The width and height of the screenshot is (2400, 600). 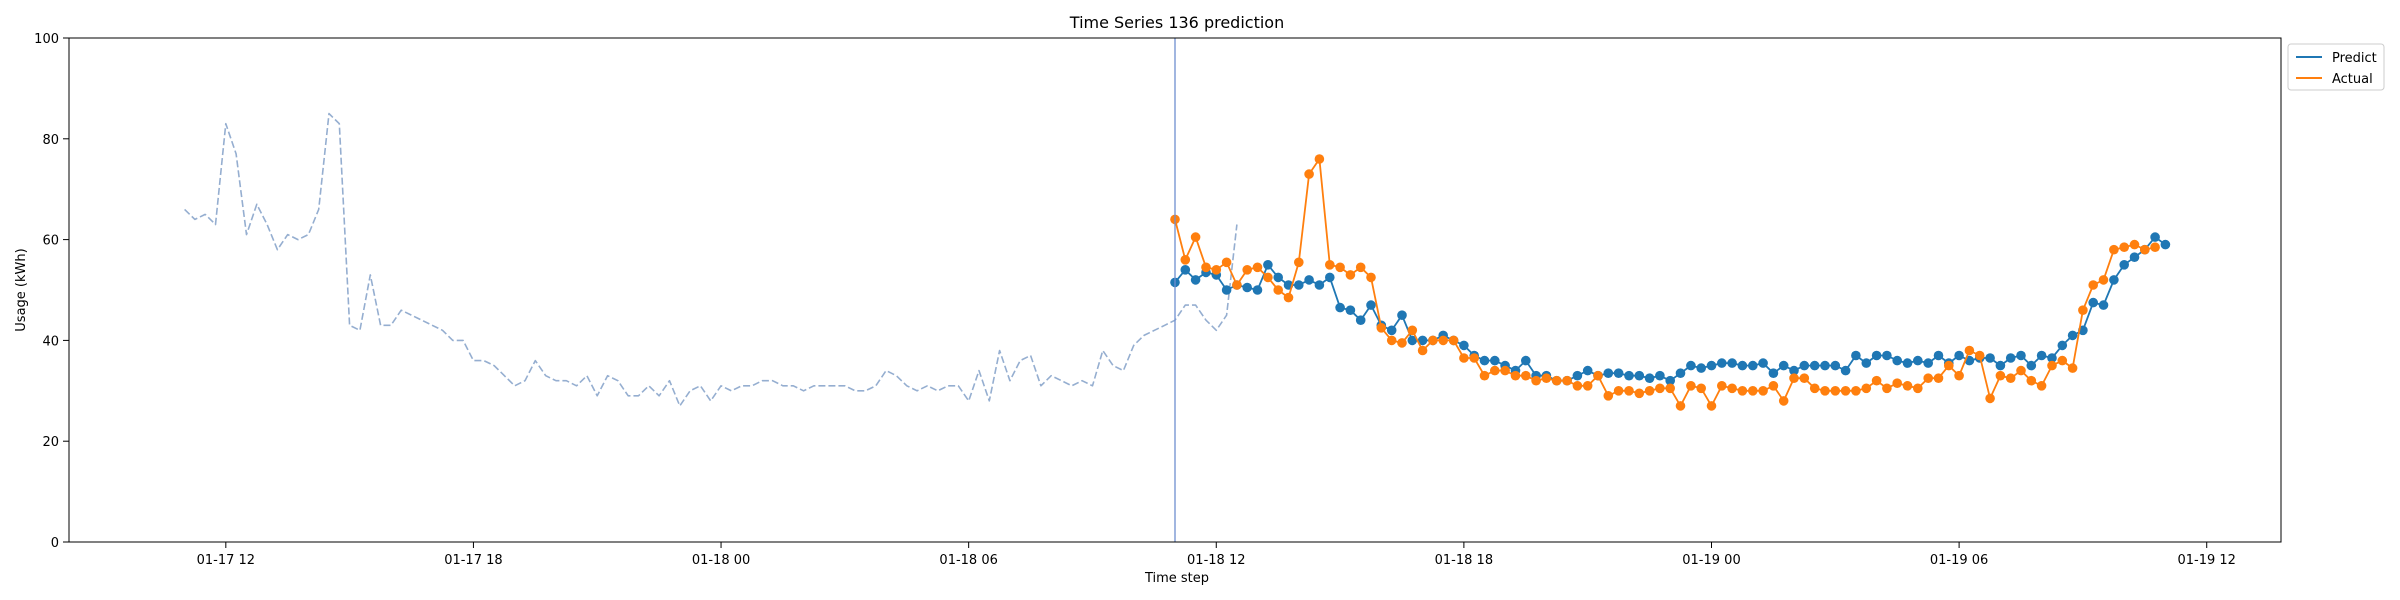 What do you see at coordinates (1959, 560) in the screenshot?
I see `x-tick-label: 01-19 06` at bounding box center [1959, 560].